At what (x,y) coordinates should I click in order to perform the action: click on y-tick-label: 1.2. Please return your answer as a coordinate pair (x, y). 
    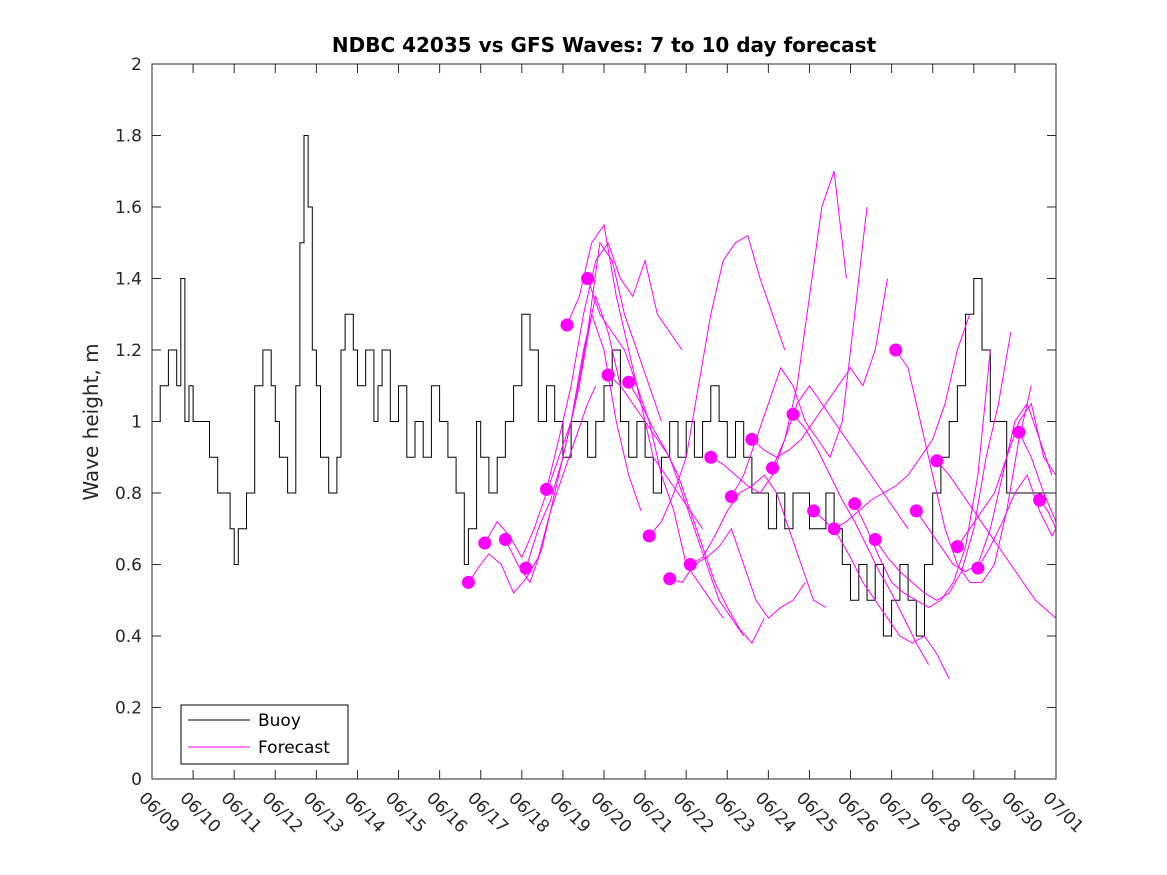
    Looking at the image, I should click on (128, 351).